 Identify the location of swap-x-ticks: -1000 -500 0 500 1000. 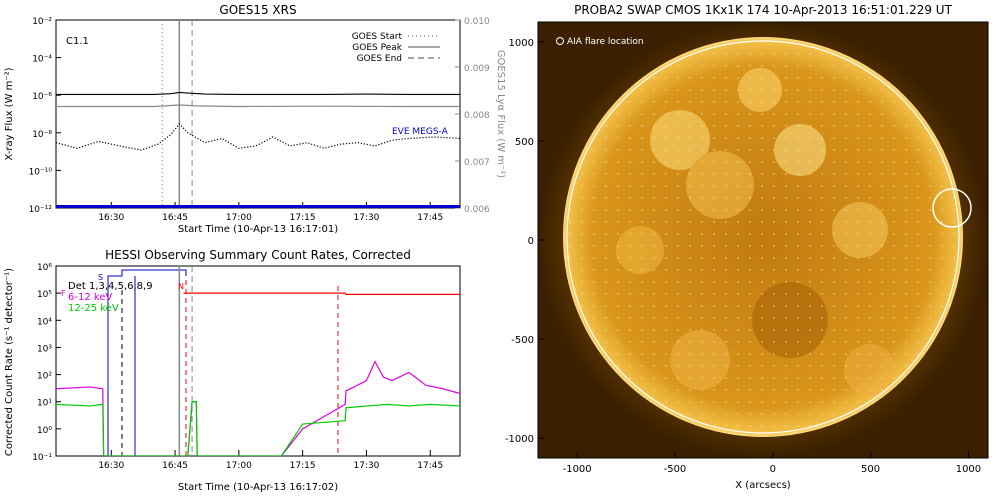
(772, 463).